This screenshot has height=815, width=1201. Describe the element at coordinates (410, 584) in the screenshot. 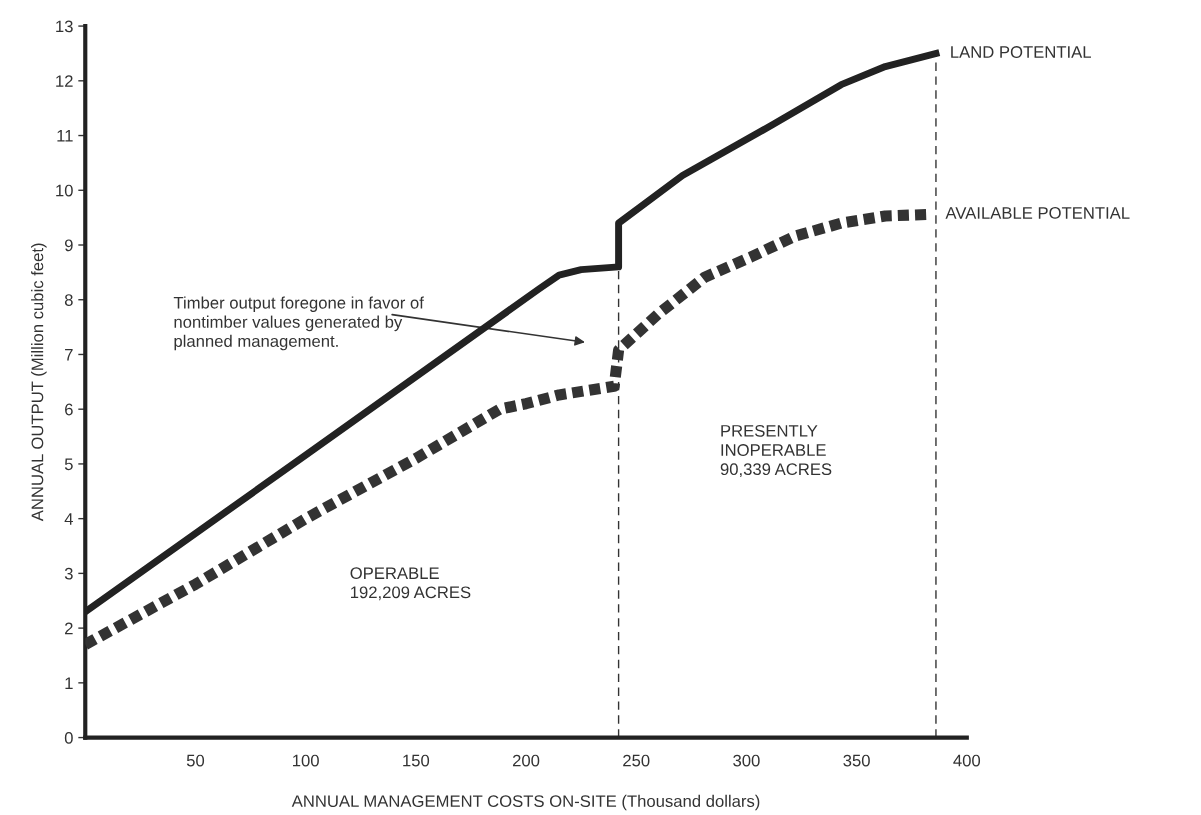

I see `annotation: OPERABLE 192,209 ACRES` at that location.